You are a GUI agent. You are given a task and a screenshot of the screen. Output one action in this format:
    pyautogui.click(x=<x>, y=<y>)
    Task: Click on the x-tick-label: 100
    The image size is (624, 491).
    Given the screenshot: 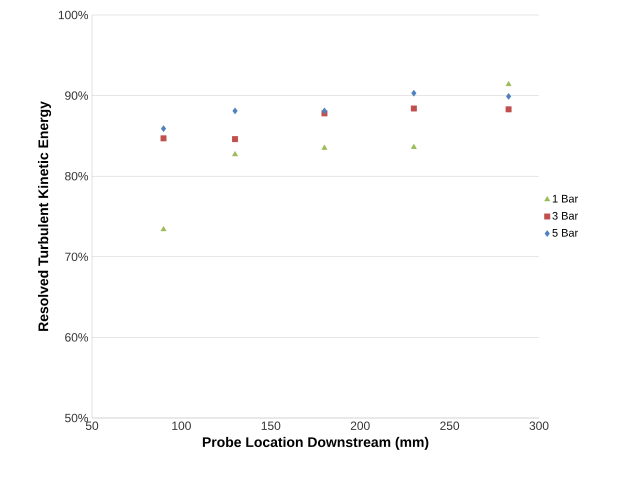 What is the action you would take?
    pyautogui.click(x=181, y=426)
    